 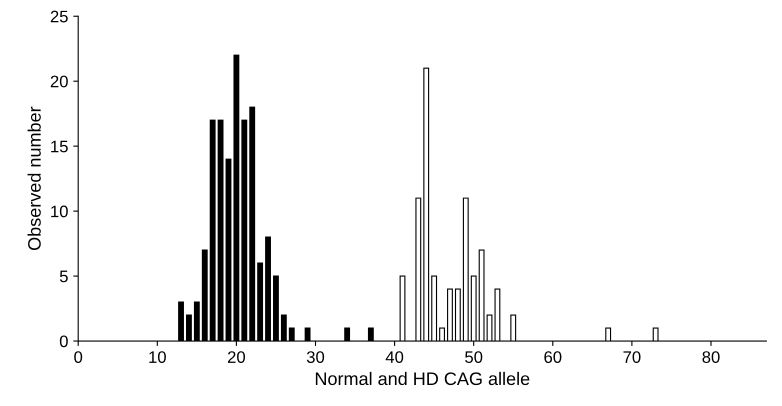 What do you see at coordinates (34, 178) in the screenshot?
I see `y-axis-title: Observed number` at bounding box center [34, 178].